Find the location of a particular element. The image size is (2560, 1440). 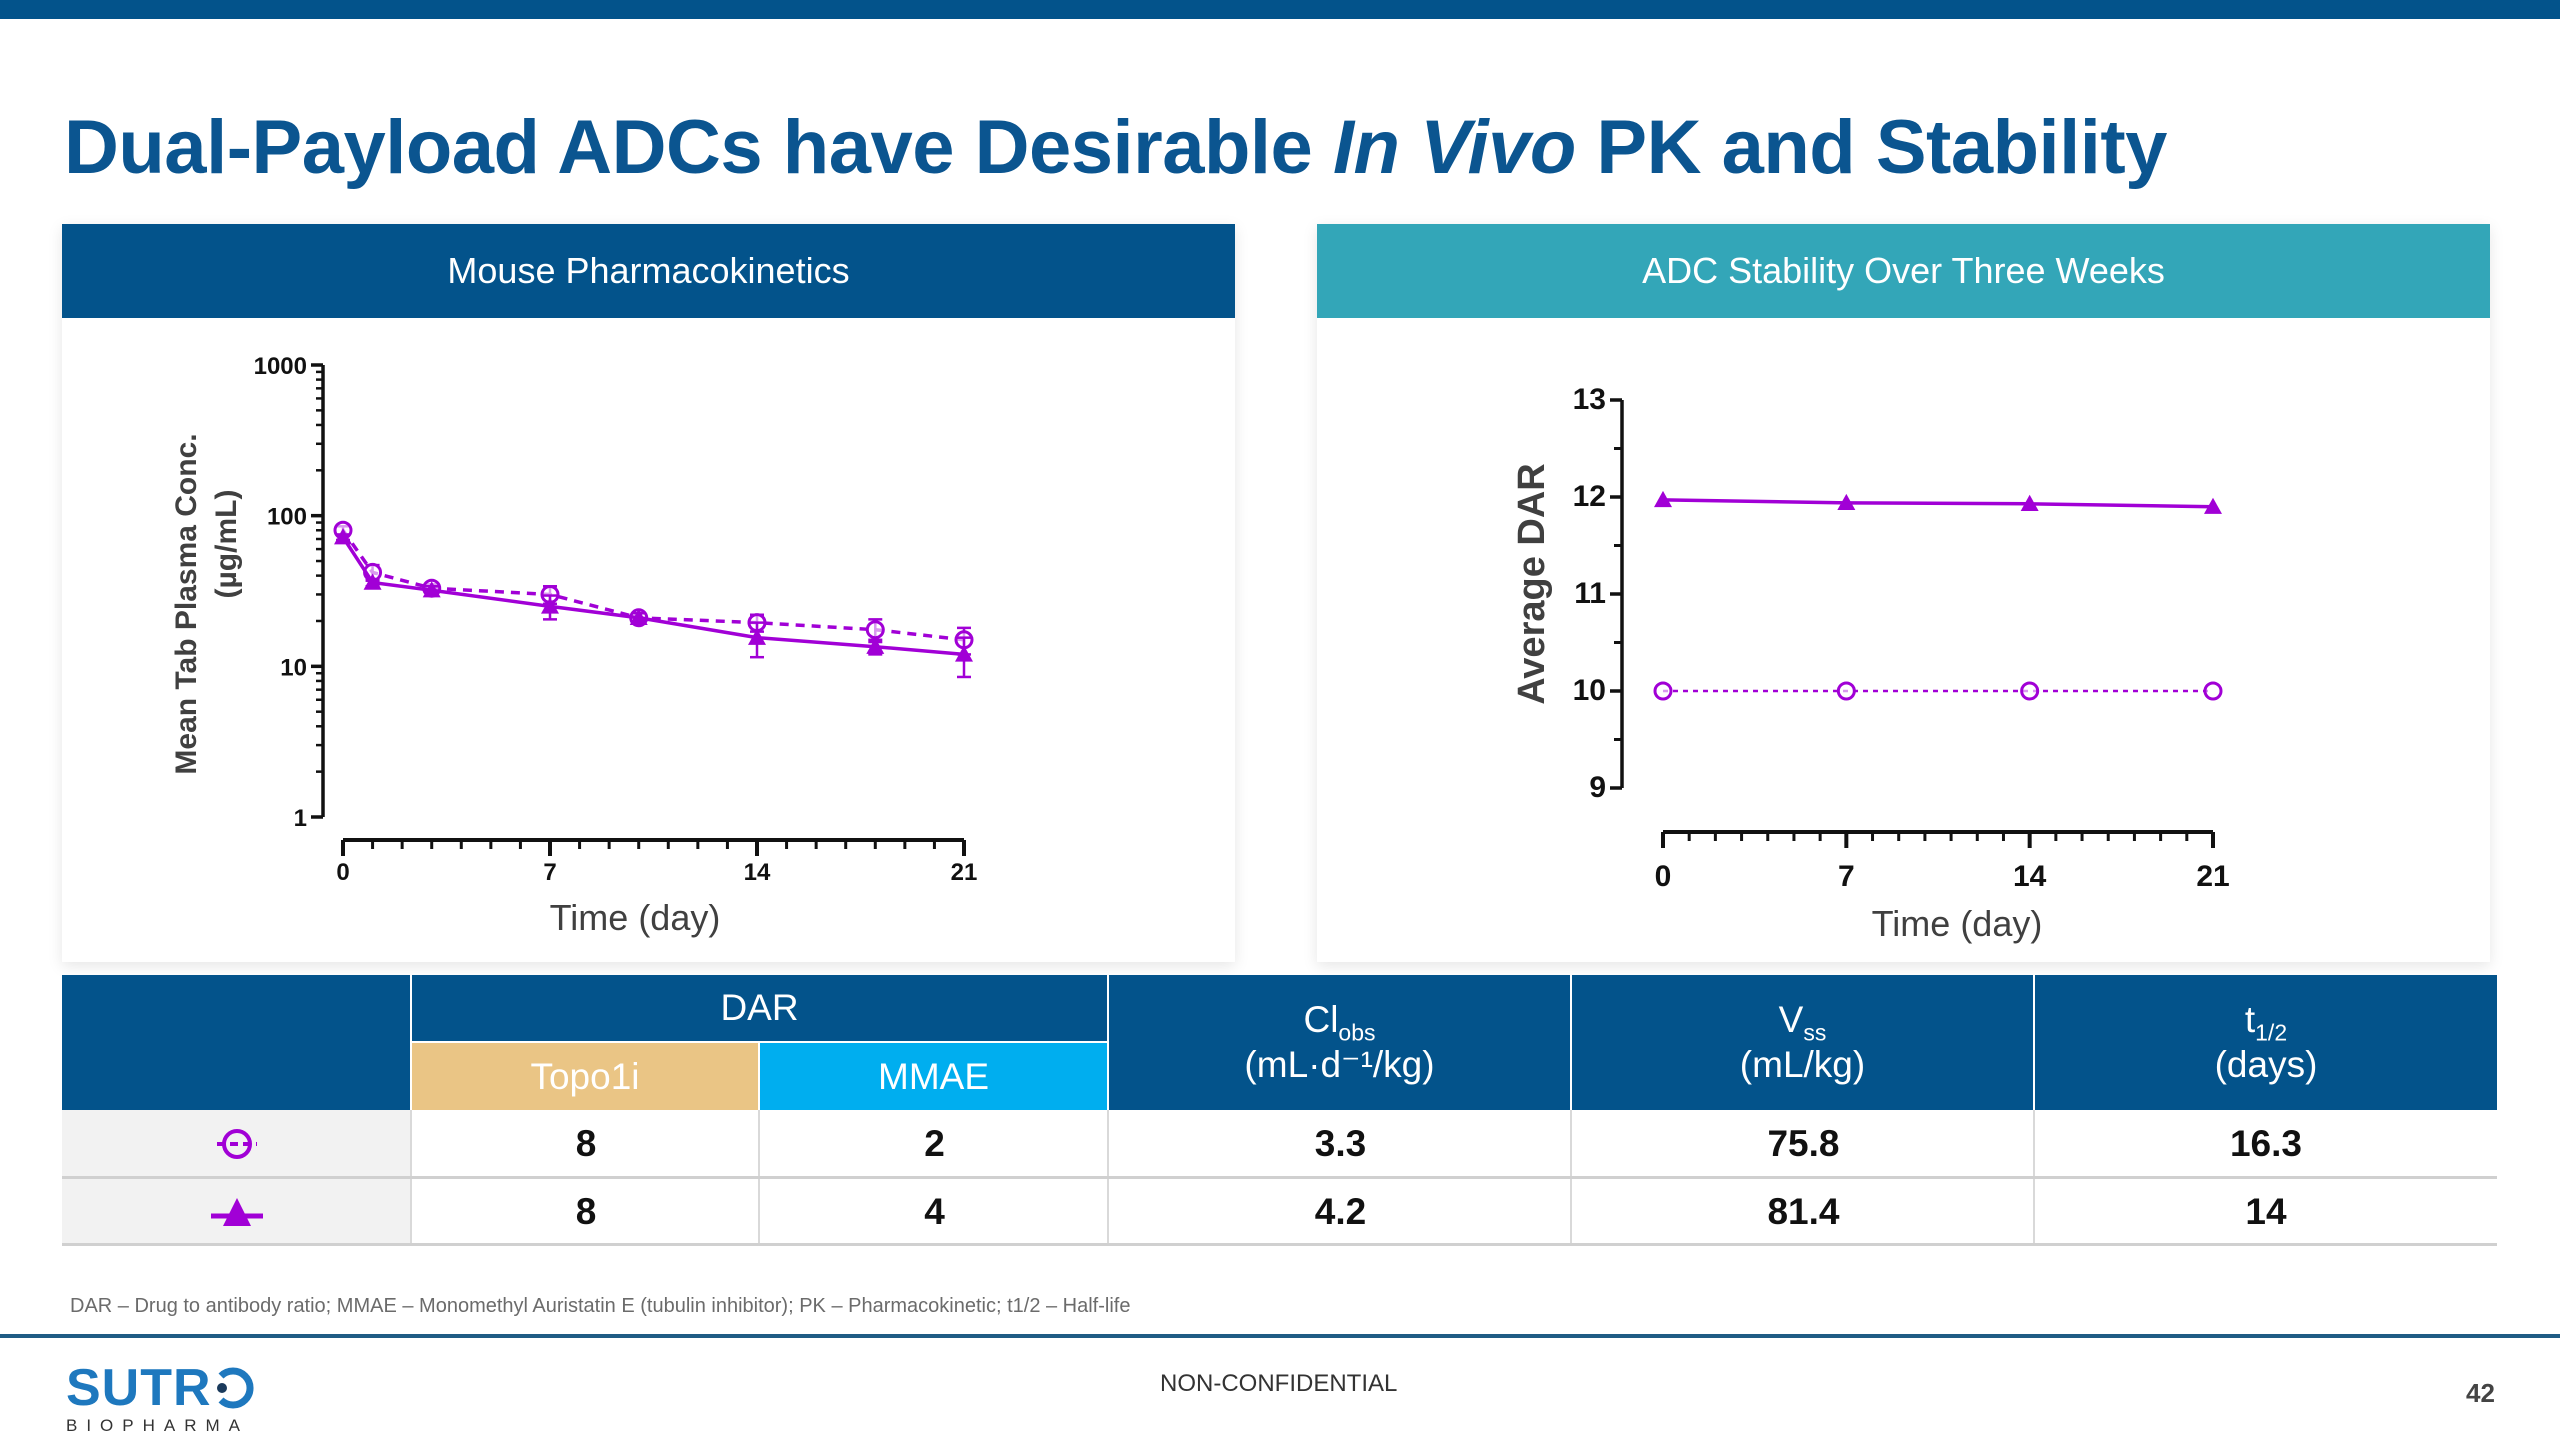

row2-topo1i: 8 is located at coordinates (586, 1212).